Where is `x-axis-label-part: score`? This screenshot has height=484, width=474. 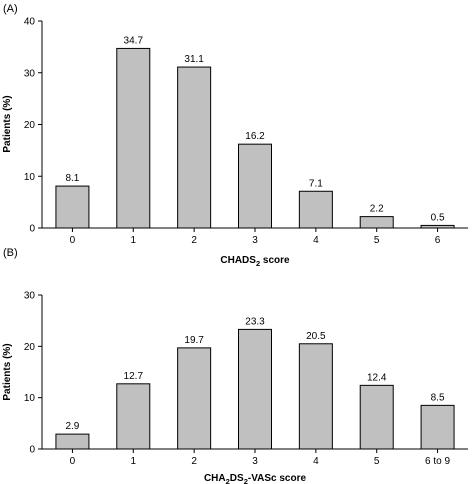
x-axis-label-part: score is located at coordinates (275, 260).